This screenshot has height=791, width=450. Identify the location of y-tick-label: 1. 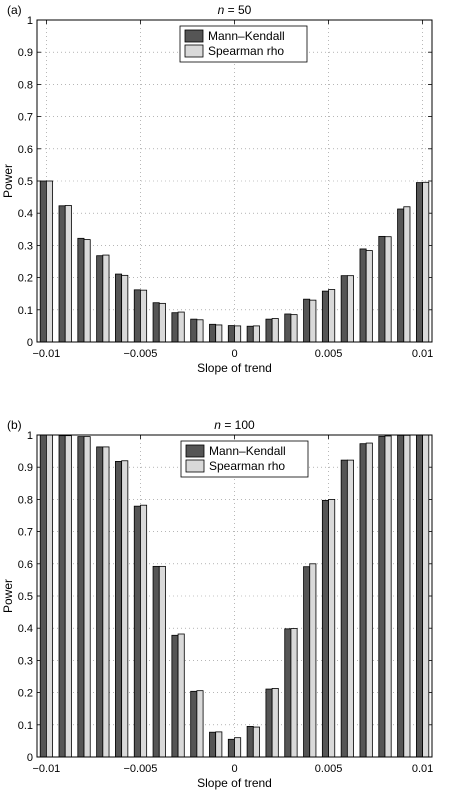
(30, 21).